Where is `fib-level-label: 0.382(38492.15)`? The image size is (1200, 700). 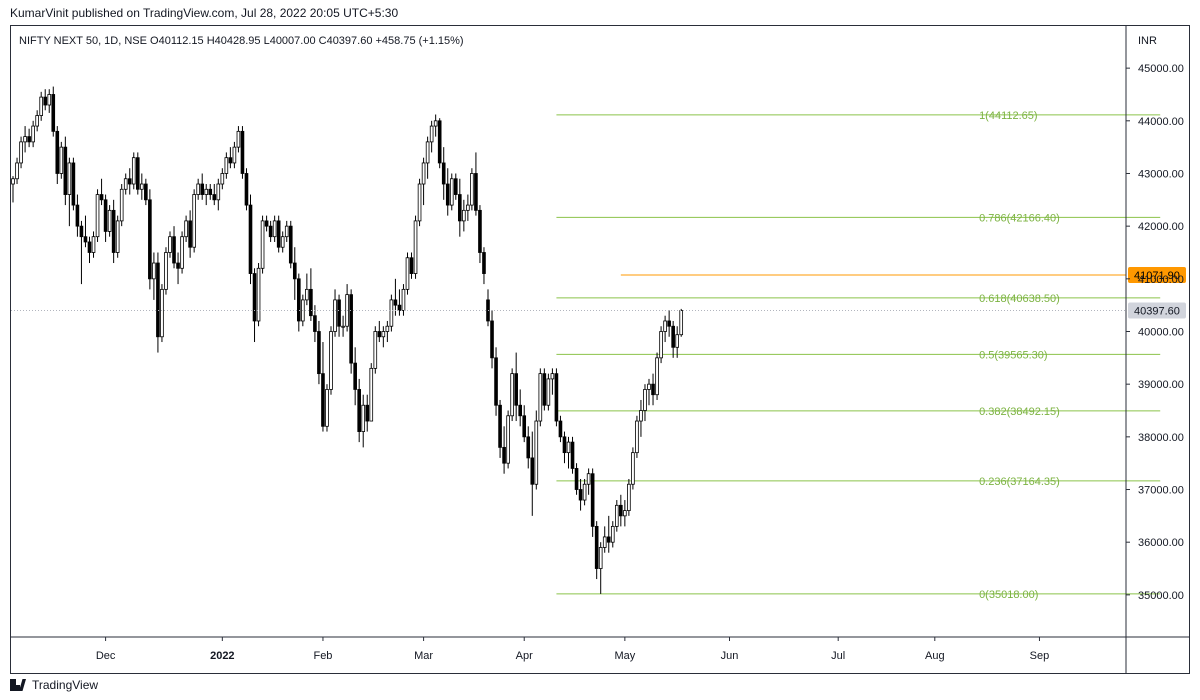 fib-level-label: 0.382(38492.15) is located at coordinates (1019, 412).